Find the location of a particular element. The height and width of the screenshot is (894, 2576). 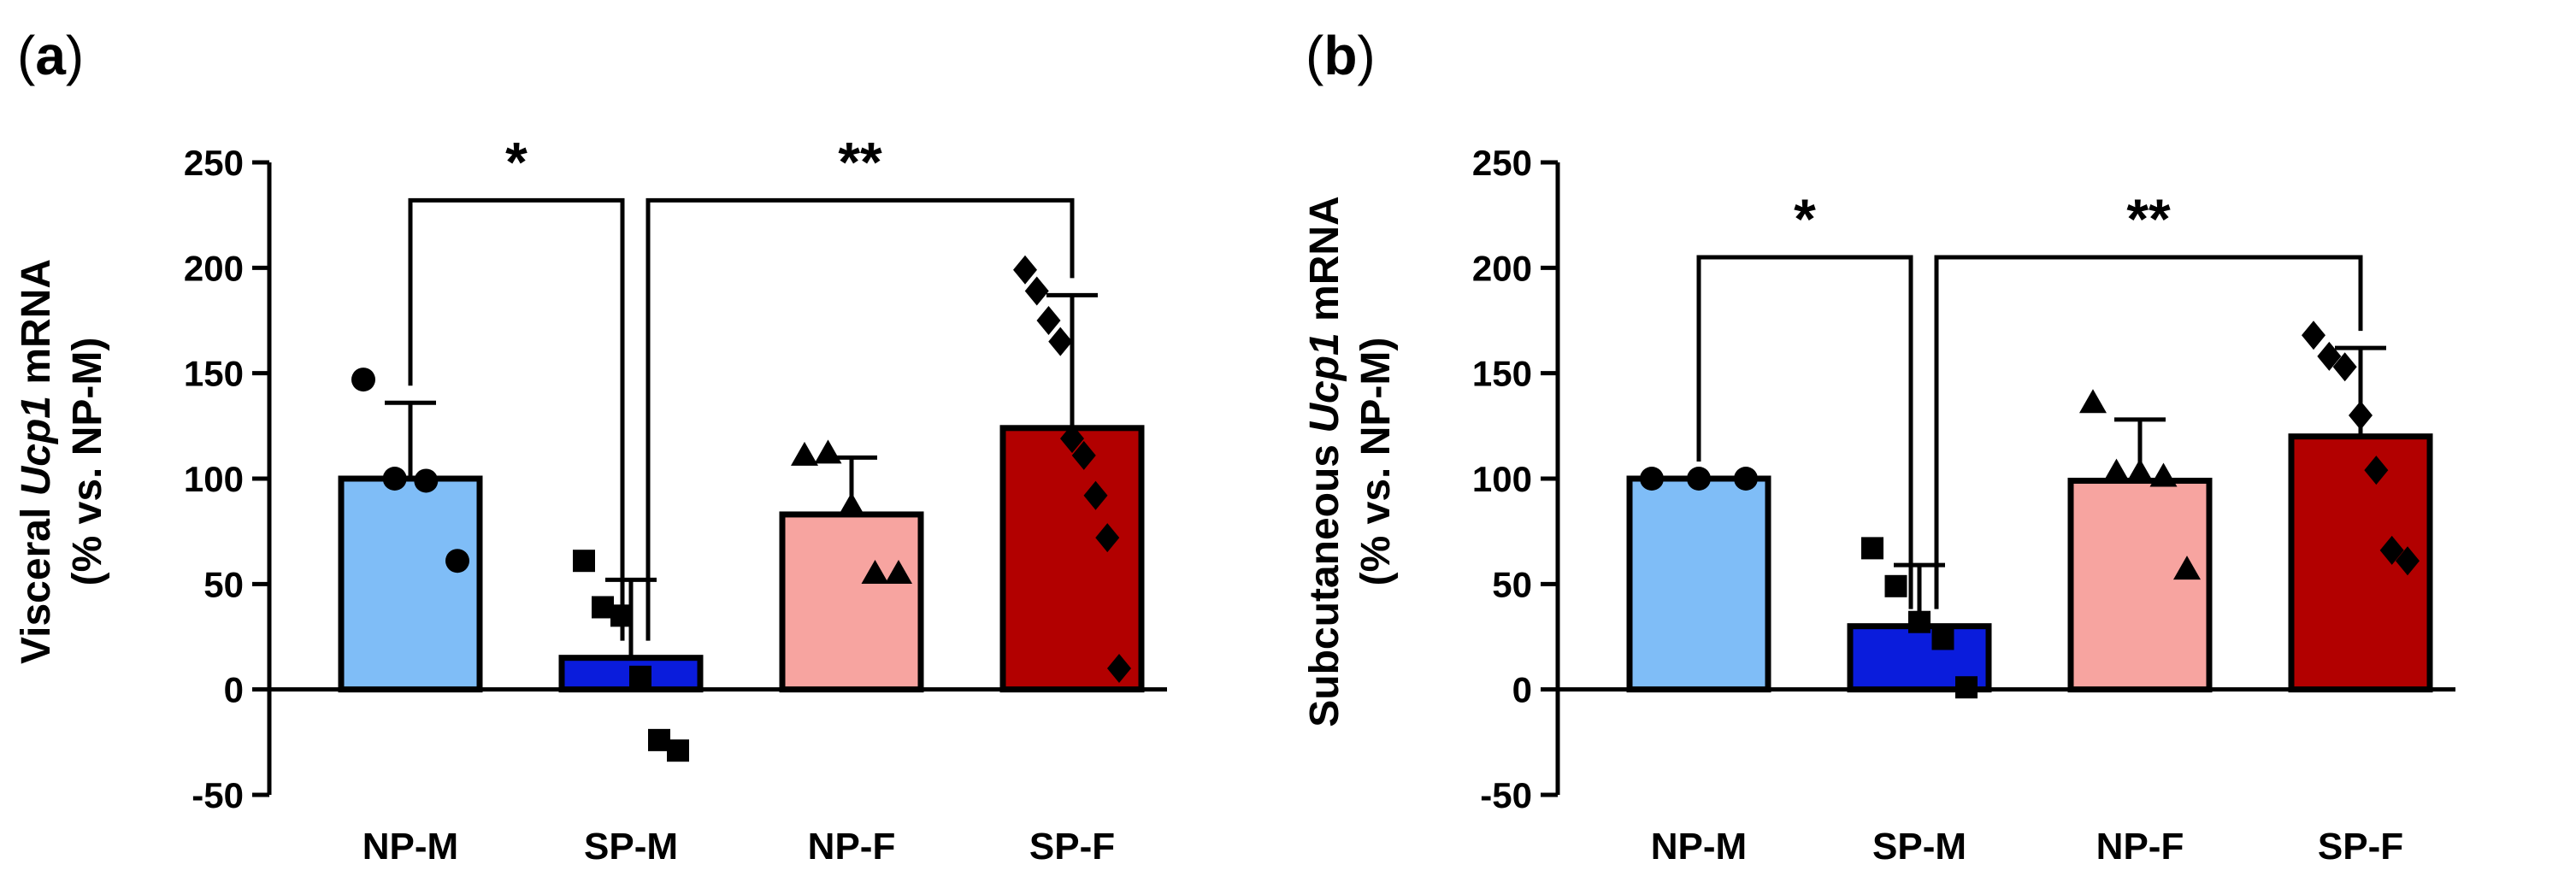

y-axis-label: Subcutaneous Ucp1 mRNA is located at coordinates (1324, 461).